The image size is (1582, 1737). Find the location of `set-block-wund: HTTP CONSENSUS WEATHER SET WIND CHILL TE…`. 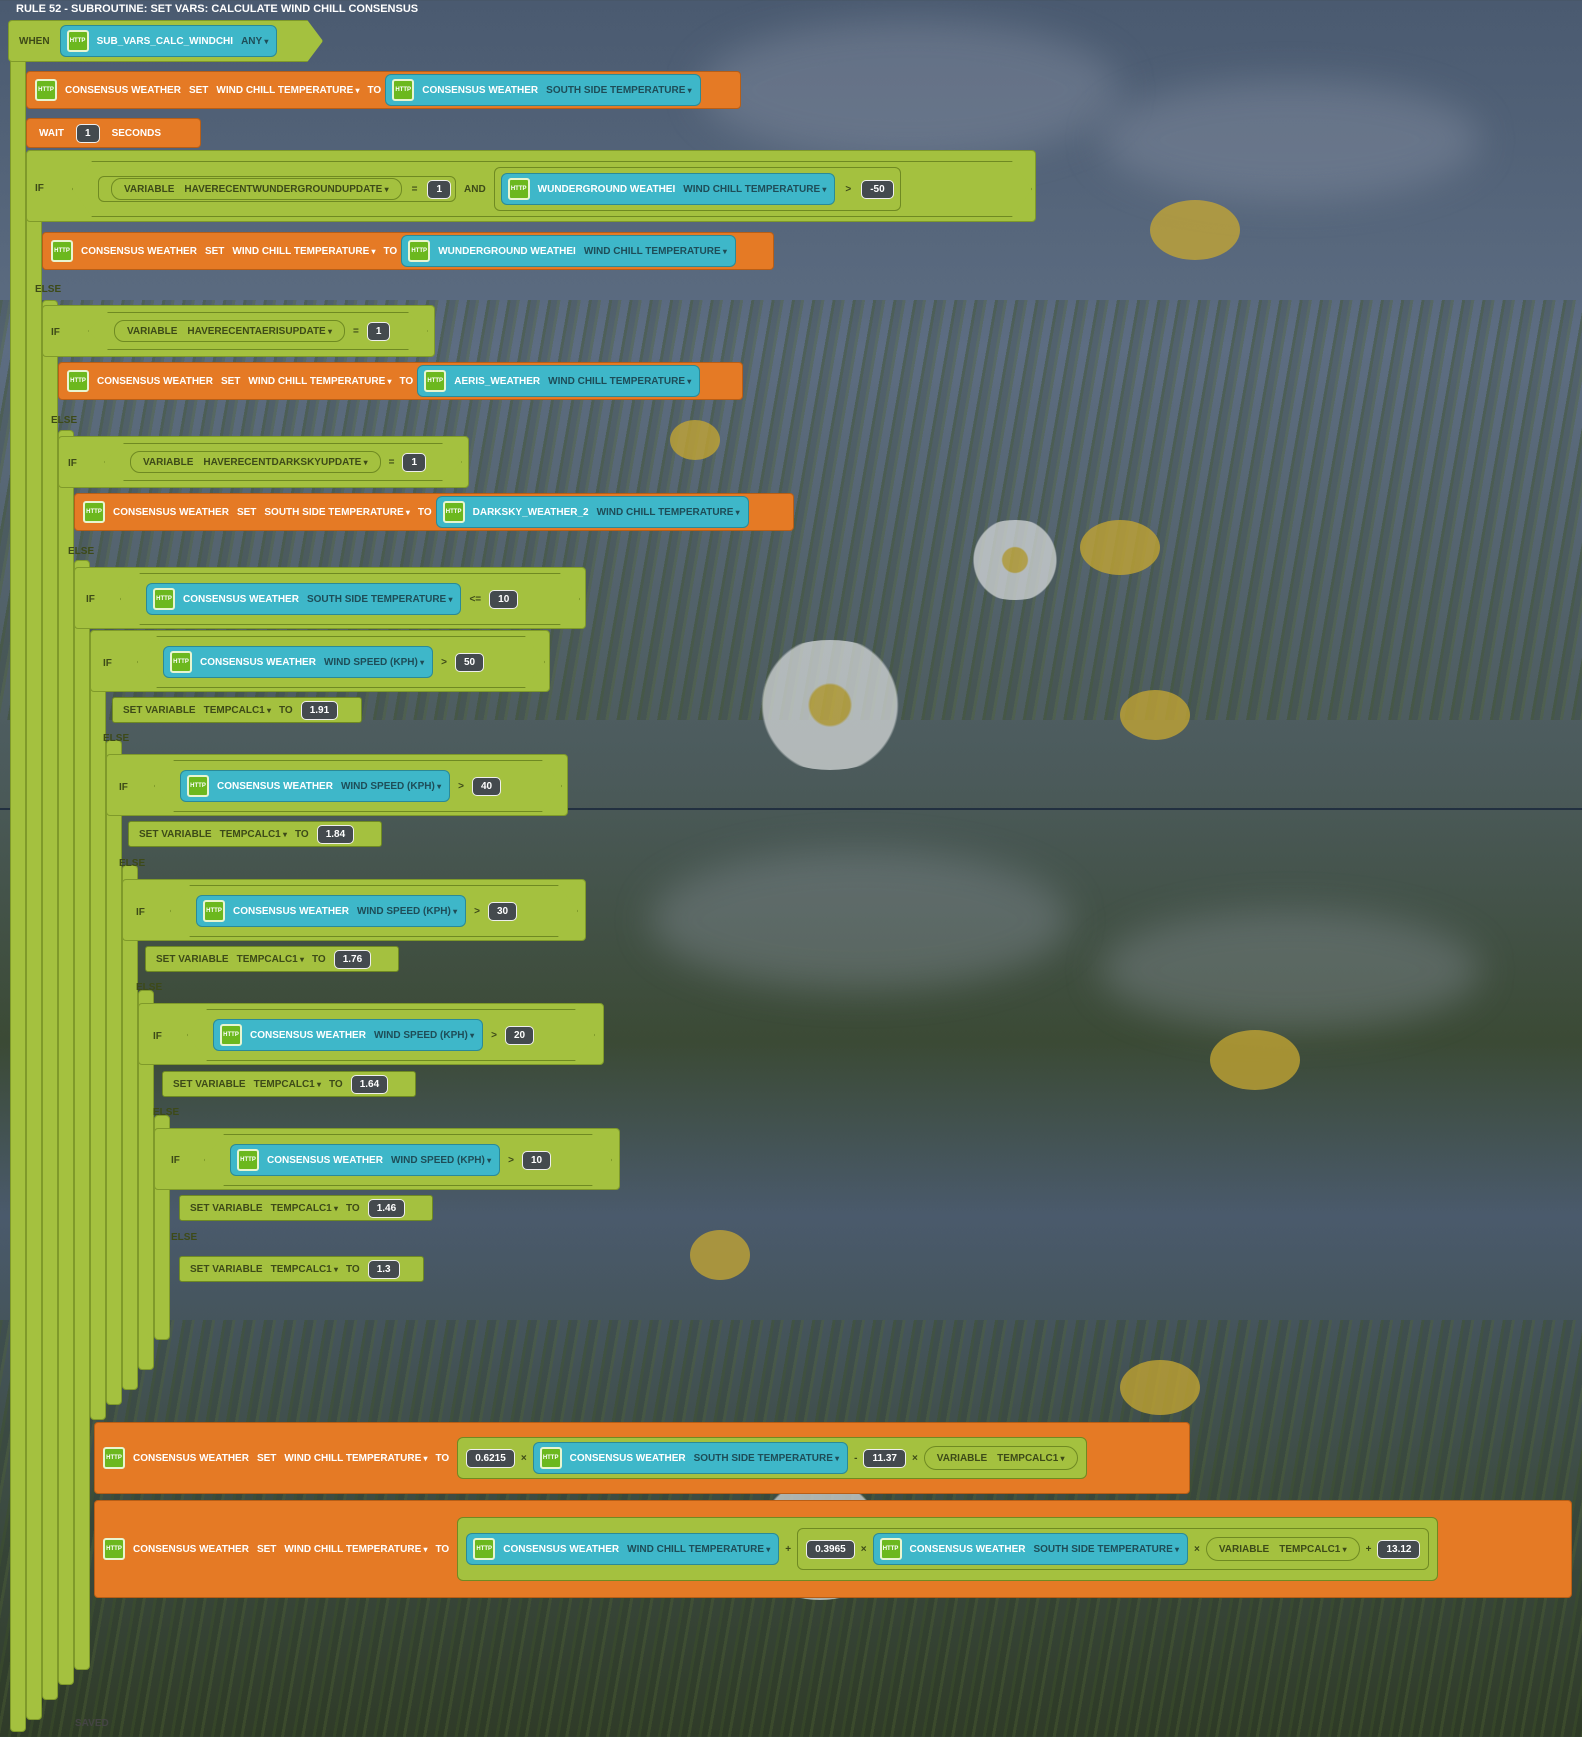

set-block-wund: HTTP CONSENSUS WEATHER SET WIND CHILL TE… is located at coordinates (408, 251).